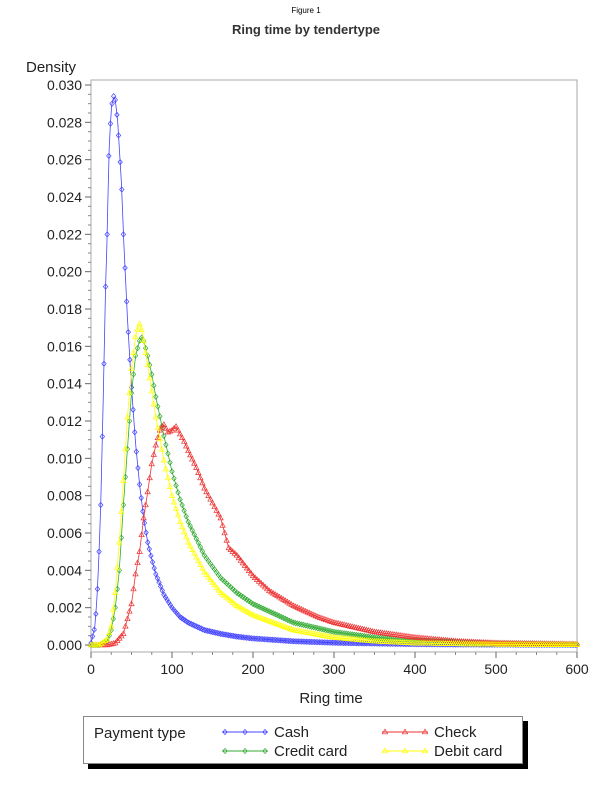 Image resolution: width=612 pixels, height=792 pixels. What do you see at coordinates (64, 160) in the screenshot?
I see `y-tick-label: 0.026` at bounding box center [64, 160].